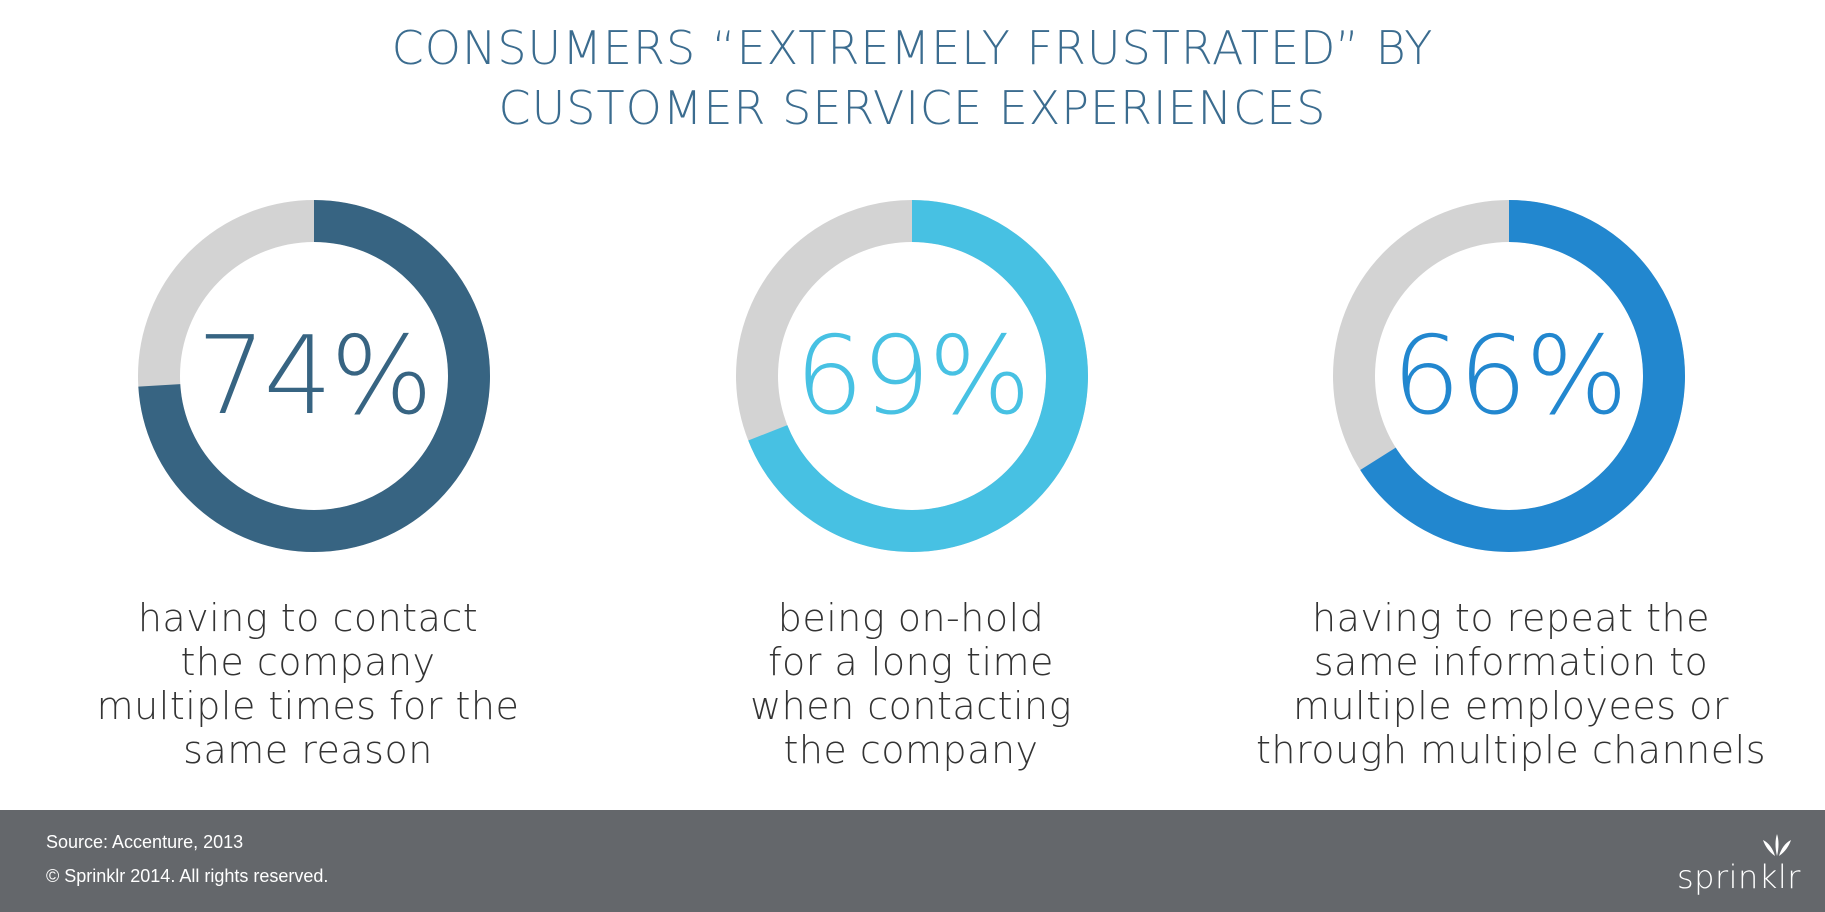 The image size is (1825, 912). I want to click on donut-1-percentage: 74%, so click(314, 376).